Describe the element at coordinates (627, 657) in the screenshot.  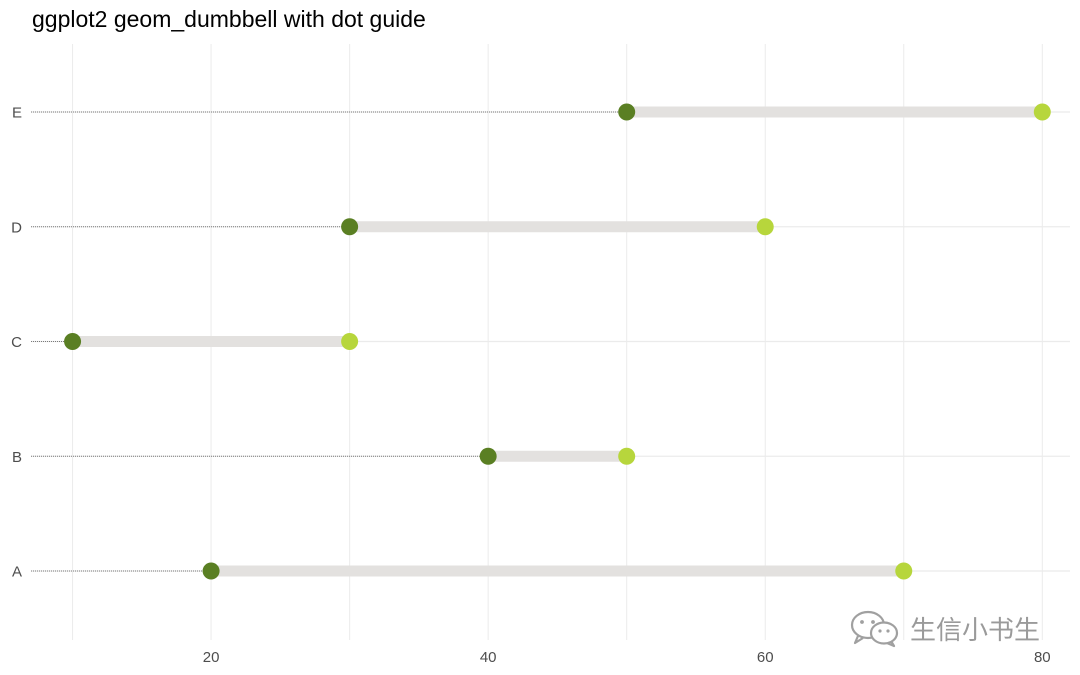
I see `x-axis-labels: 20 40 60 80` at that location.